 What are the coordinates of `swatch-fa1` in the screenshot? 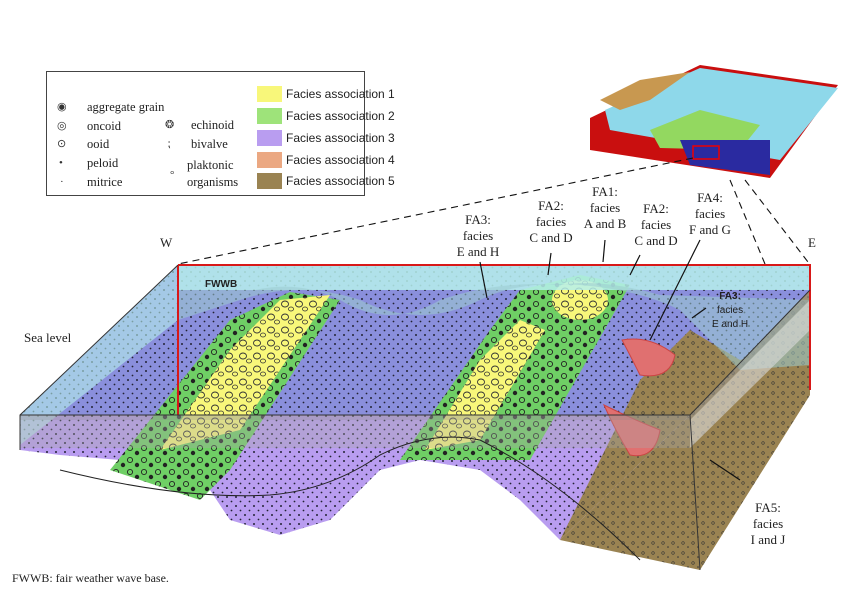 It's located at (269, 94).